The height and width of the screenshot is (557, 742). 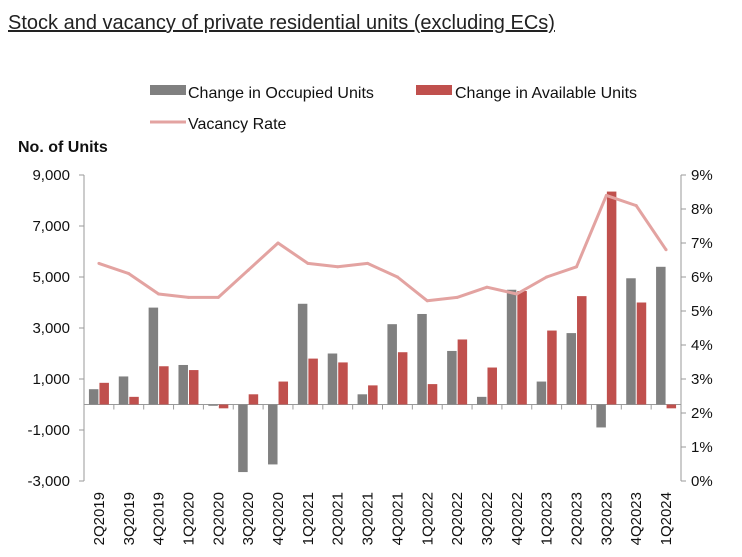 What do you see at coordinates (248, 518) in the screenshot?
I see `x-tick-label: 3Q2020` at bounding box center [248, 518].